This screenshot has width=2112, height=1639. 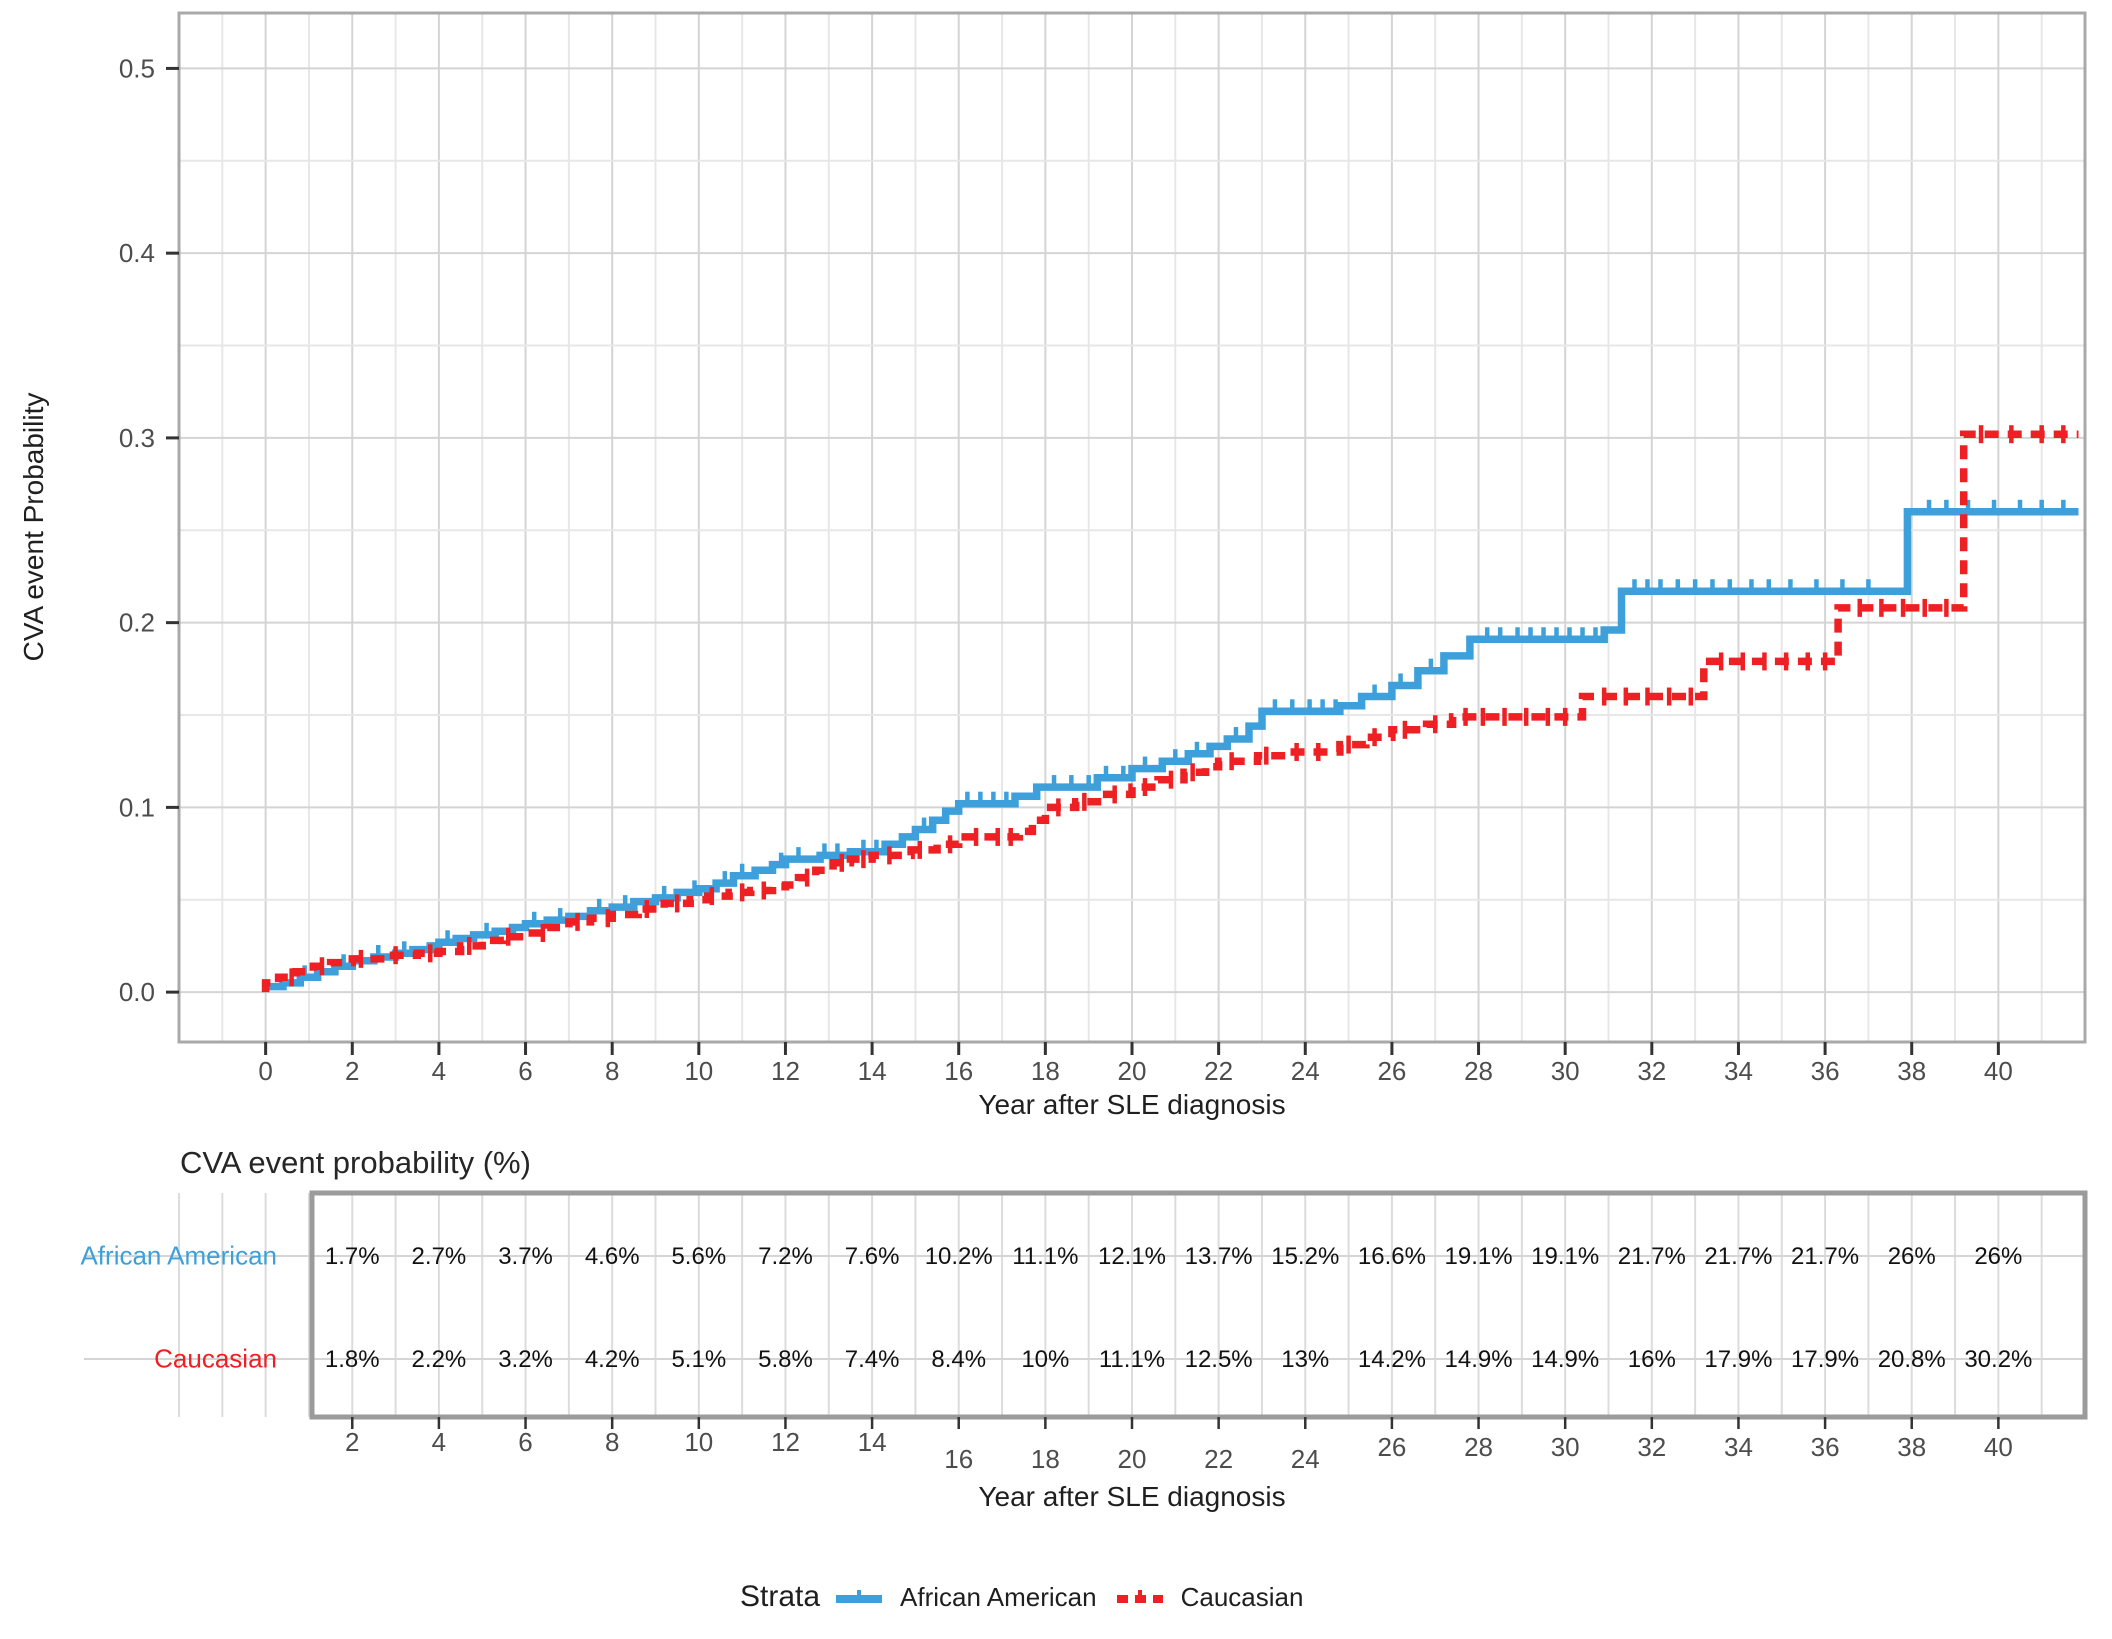 What do you see at coordinates (525, 1359) in the screenshot?
I see `svg-text: 3.2%` at bounding box center [525, 1359].